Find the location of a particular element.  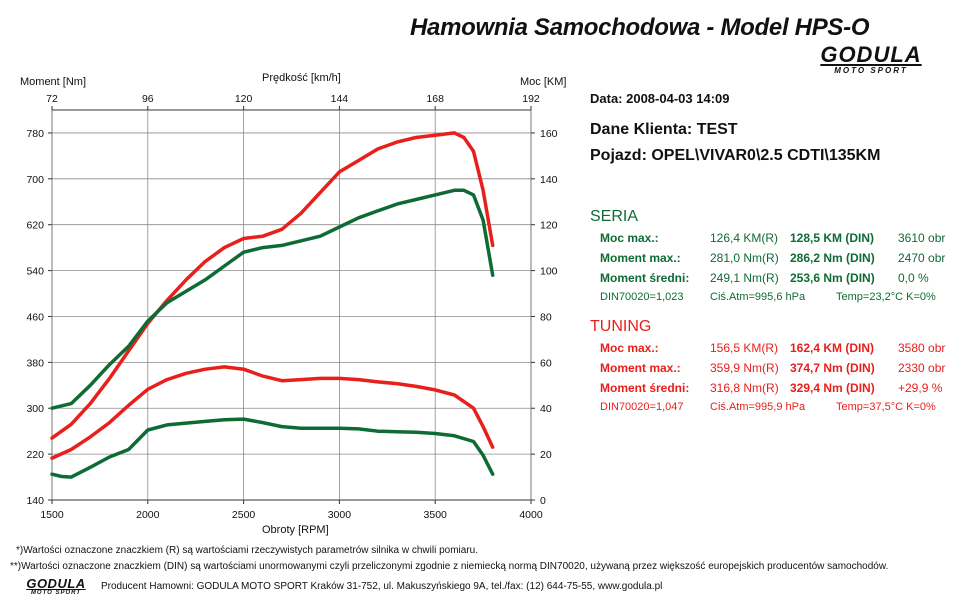

tuning-power-rpm: 3580 obr is located at coordinates (922, 348).